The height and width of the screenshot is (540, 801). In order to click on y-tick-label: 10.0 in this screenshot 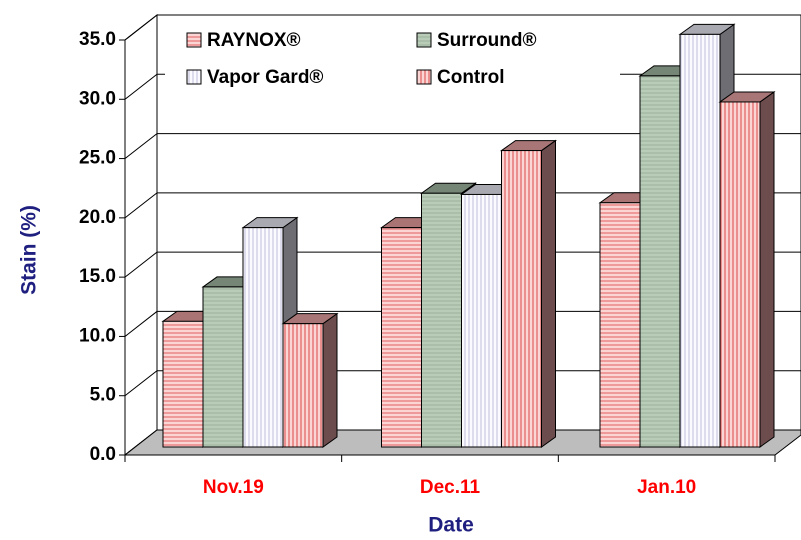, I will do `click(97, 335)`.